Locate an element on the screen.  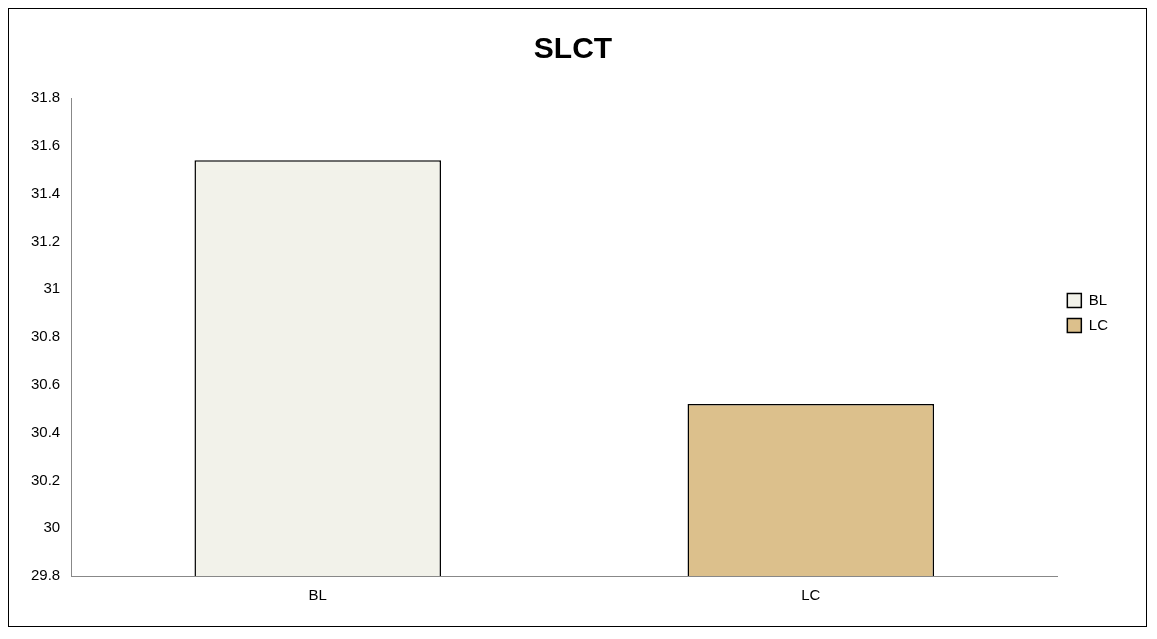
y-tick-label: 31.6 is located at coordinates (45, 144).